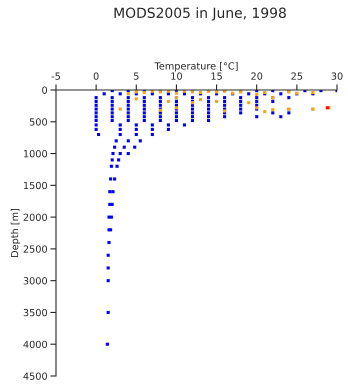  Describe the element at coordinates (35, 344) in the screenshot. I see `y-tick-label: 4000` at that location.